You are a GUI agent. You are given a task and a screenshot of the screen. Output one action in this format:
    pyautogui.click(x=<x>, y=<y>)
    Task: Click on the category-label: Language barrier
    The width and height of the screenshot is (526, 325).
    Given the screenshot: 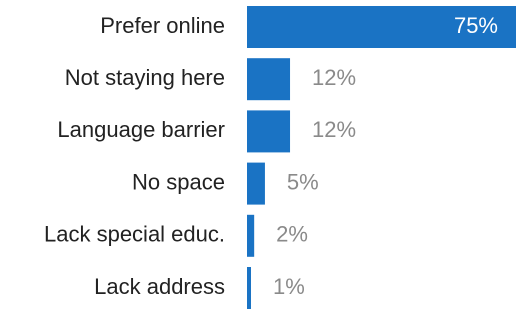 What is the action you would take?
    pyautogui.click(x=141, y=129)
    